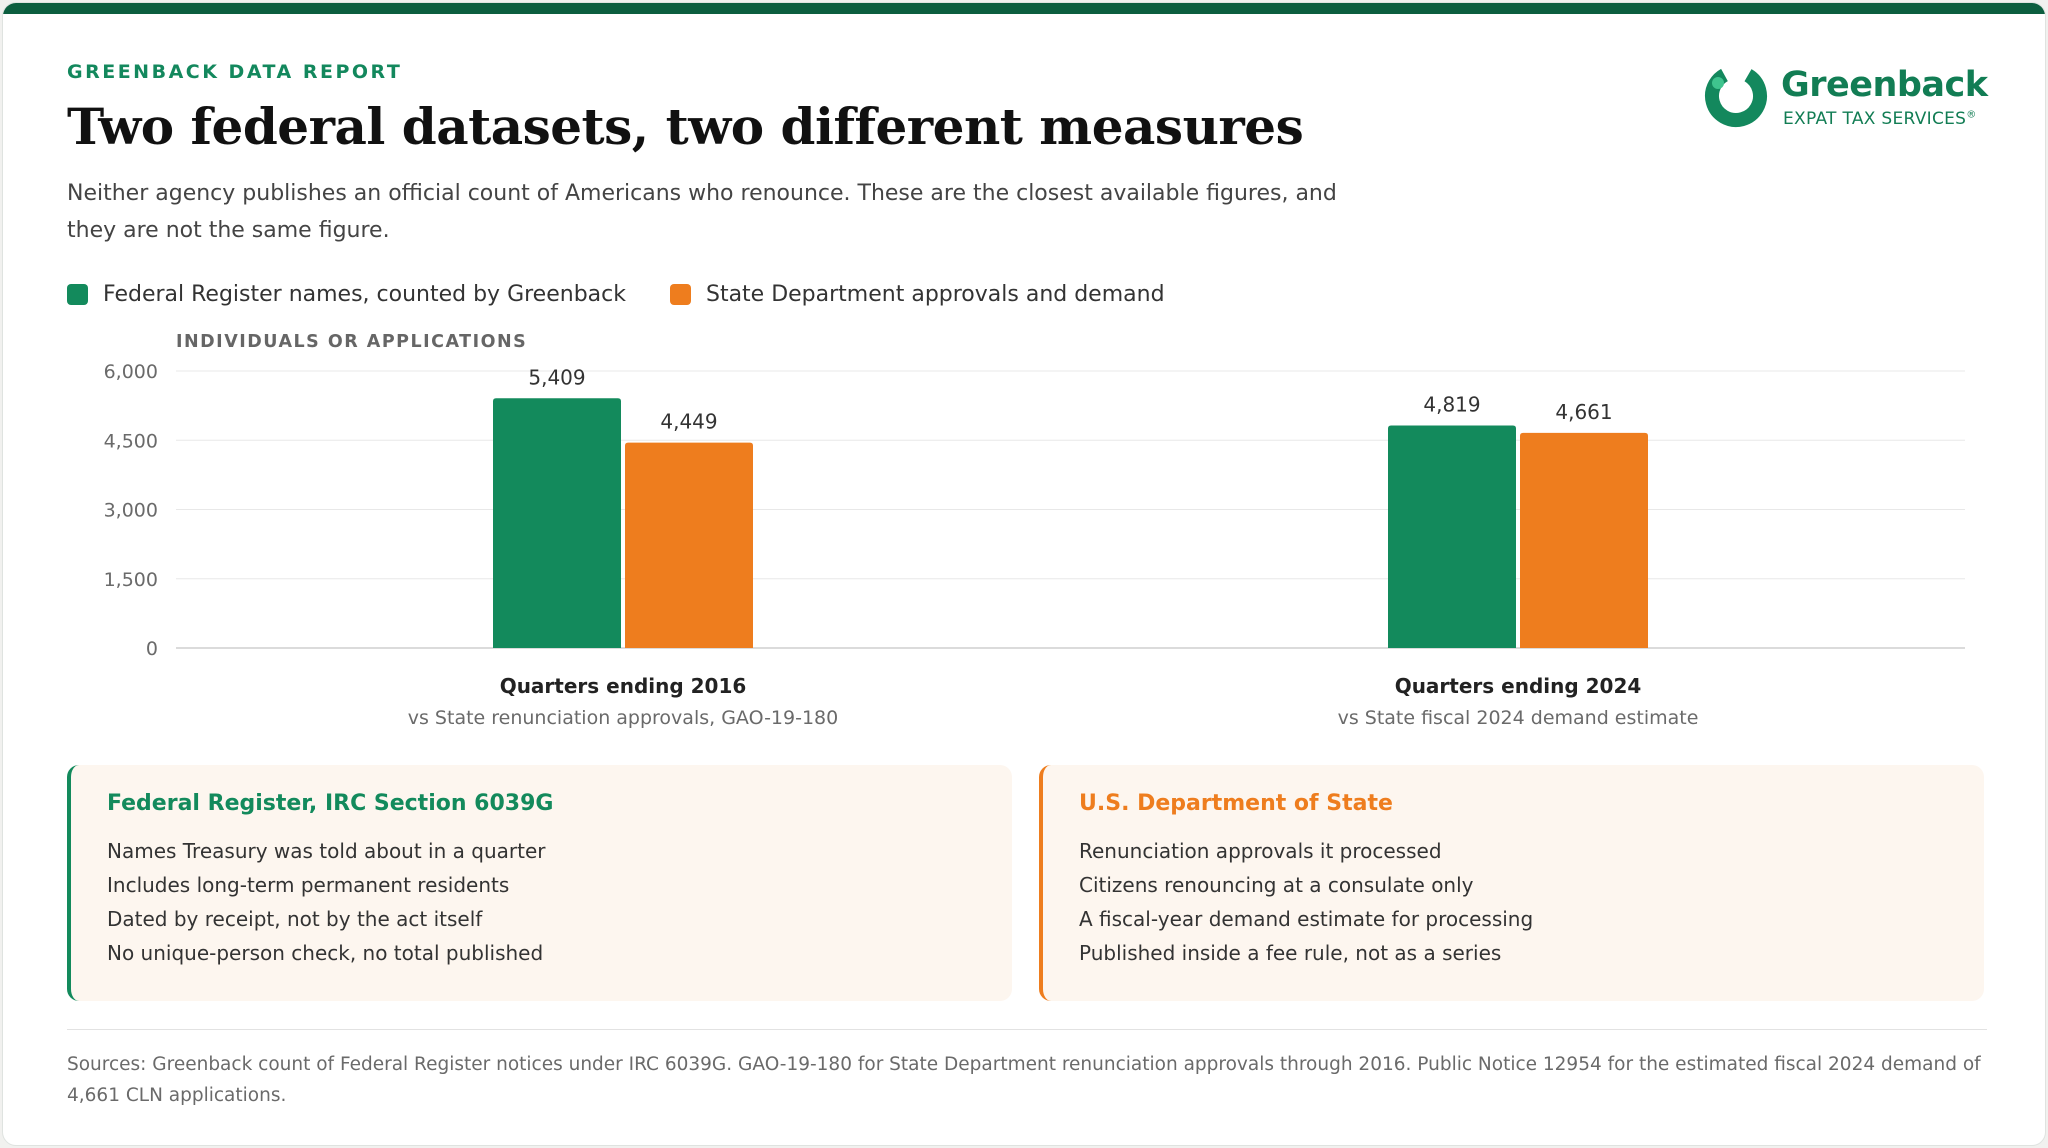  Describe the element at coordinates (235, 72) in the screenshot. I see `report-label: GREENBACK DATA REPORT` at that location.